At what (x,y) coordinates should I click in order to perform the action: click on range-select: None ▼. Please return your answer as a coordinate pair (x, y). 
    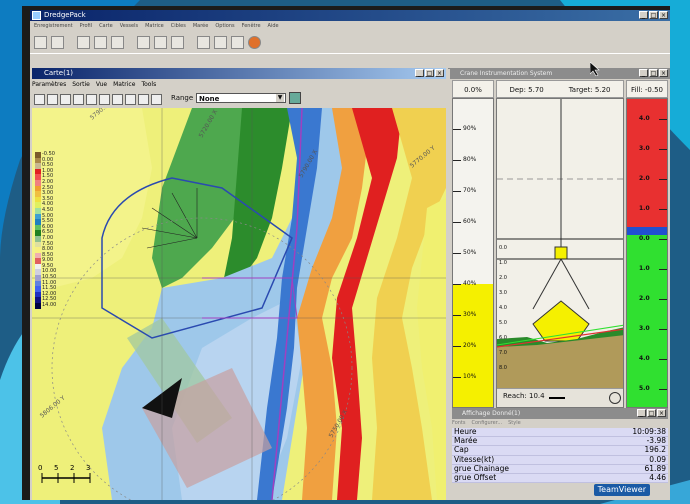
    Looking at the image, I should click on (241, 98).